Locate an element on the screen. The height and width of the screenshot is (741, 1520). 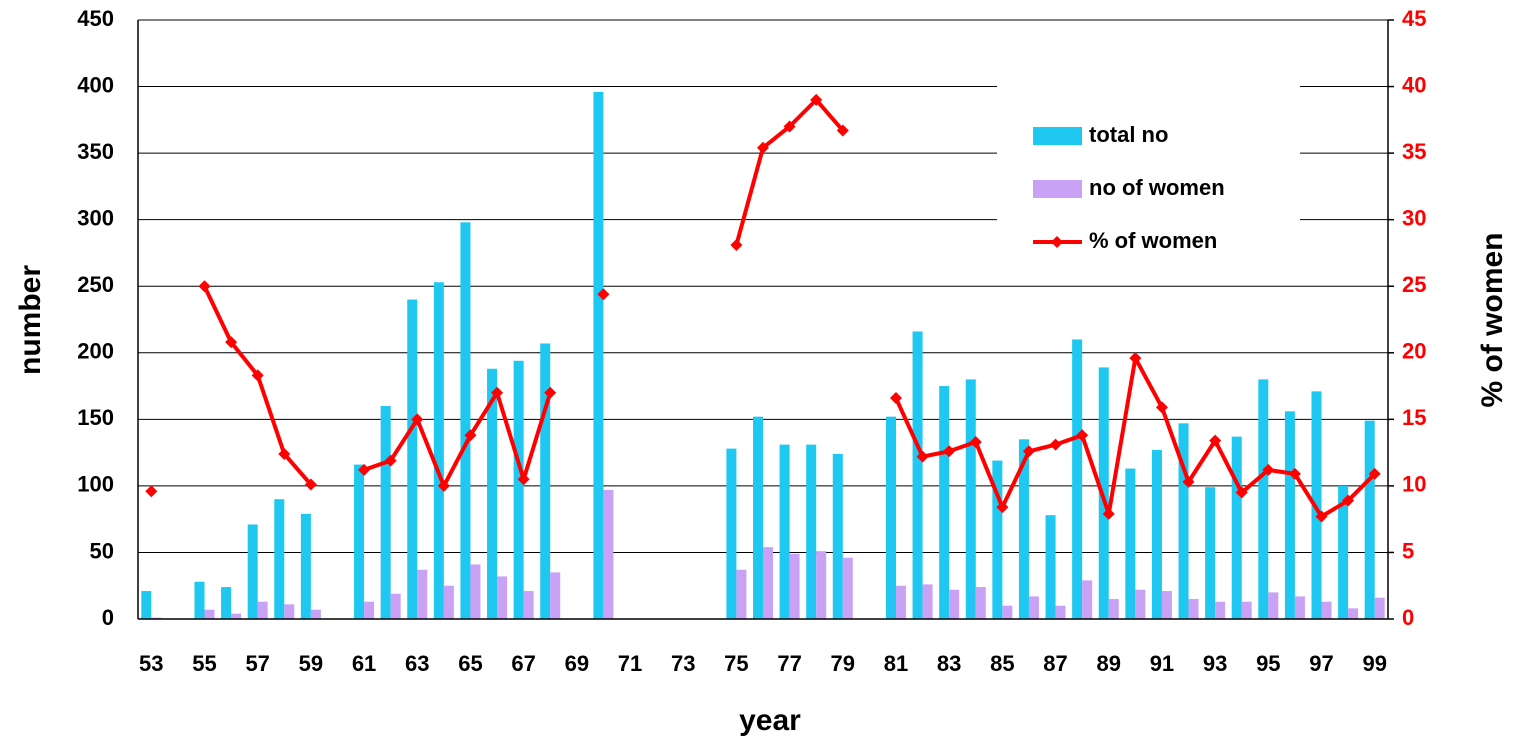
y2-tick-label: 45 is located at coordinates (1414, 18).